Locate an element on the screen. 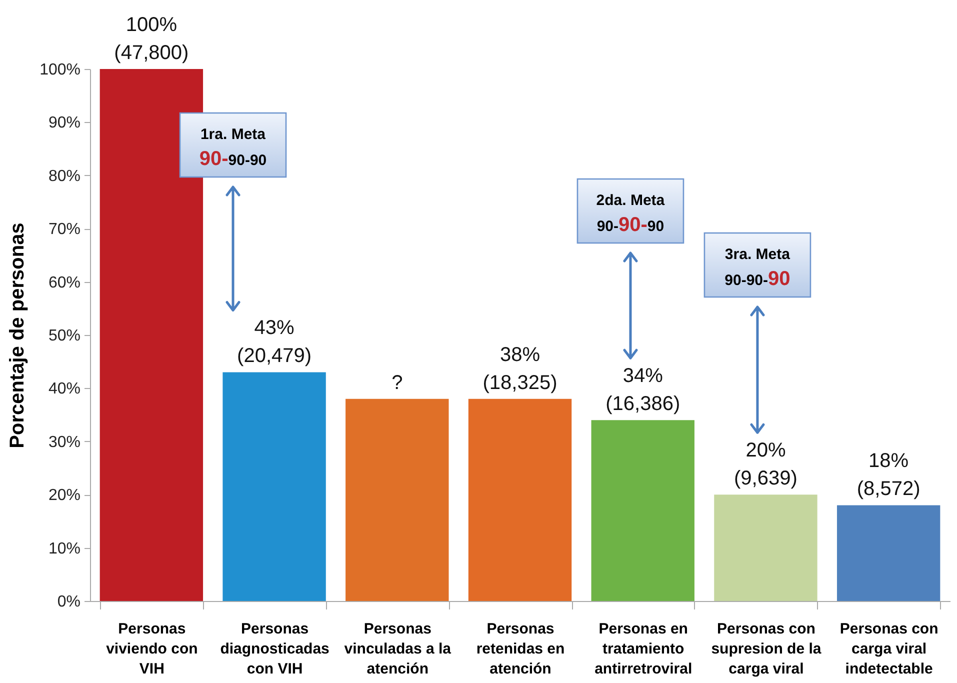  text: 38% (18,325) is located at coordinates (520, 369).